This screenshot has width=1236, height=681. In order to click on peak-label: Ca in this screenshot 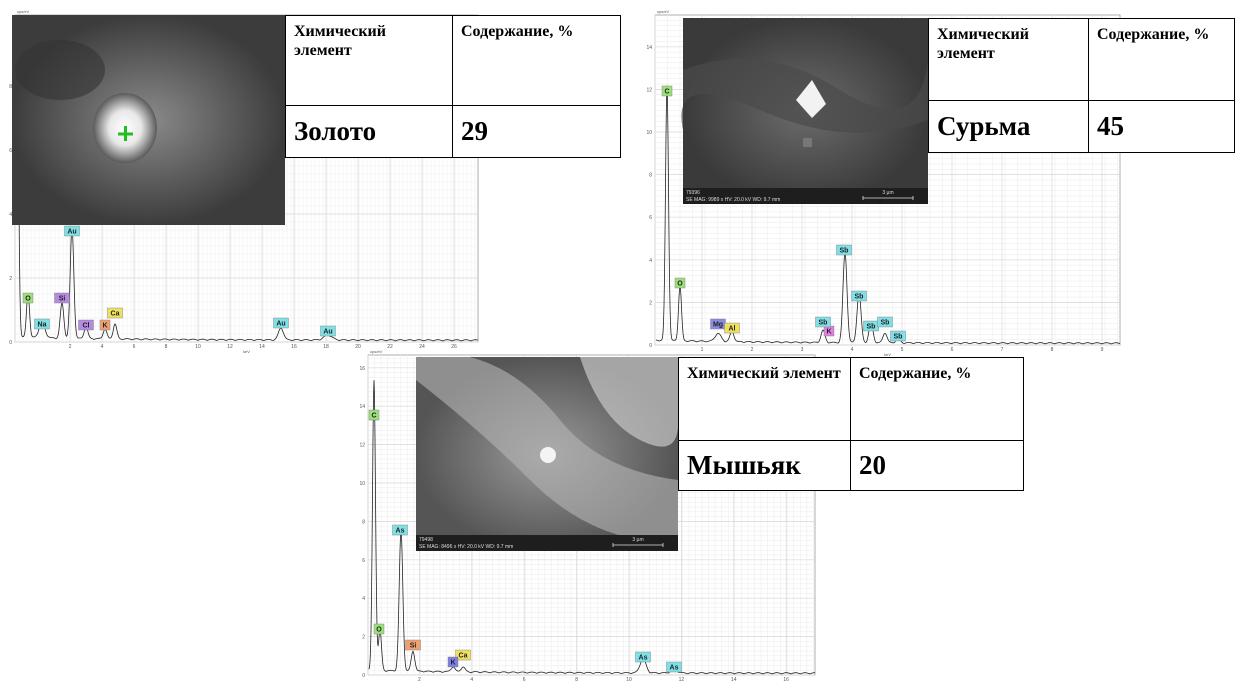, I will do `click(463, 656)`.